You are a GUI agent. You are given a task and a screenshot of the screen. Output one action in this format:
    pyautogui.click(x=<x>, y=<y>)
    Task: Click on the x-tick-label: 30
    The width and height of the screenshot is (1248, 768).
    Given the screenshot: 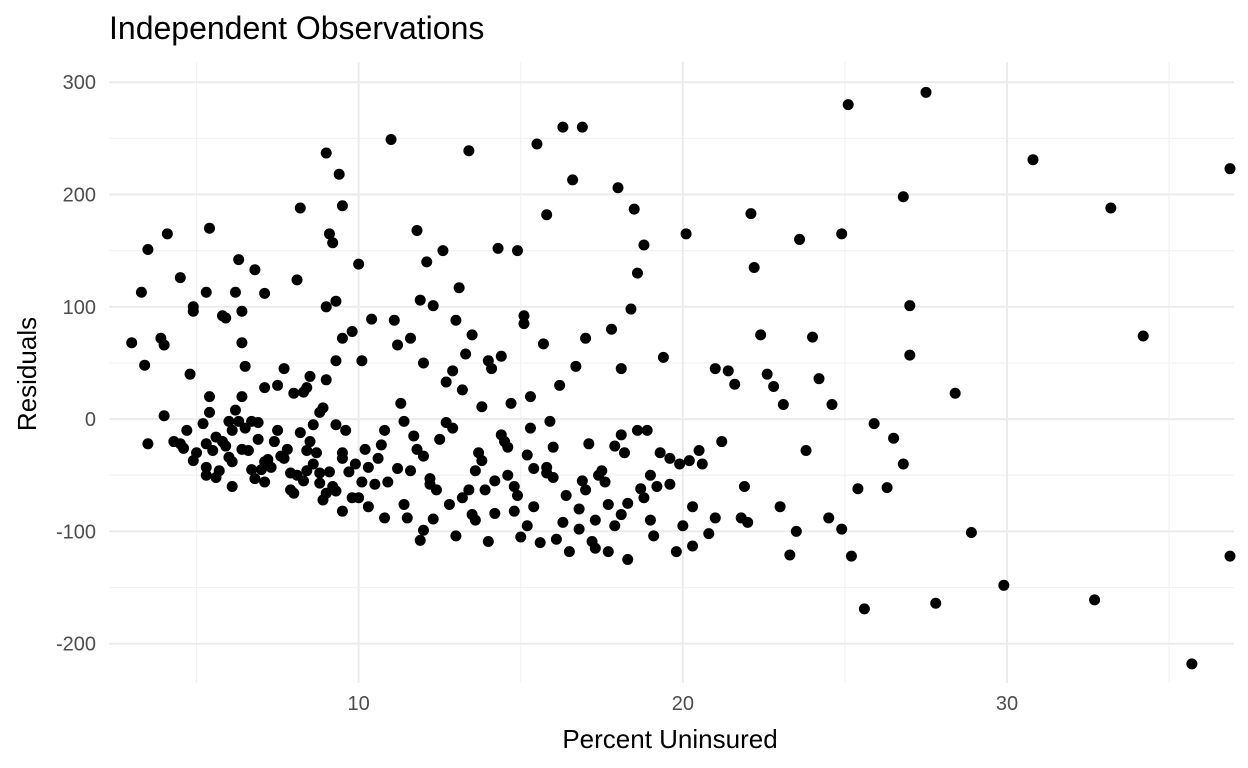 What is the action you would take?
    pyautogui.click(x=1007, y=704)
    